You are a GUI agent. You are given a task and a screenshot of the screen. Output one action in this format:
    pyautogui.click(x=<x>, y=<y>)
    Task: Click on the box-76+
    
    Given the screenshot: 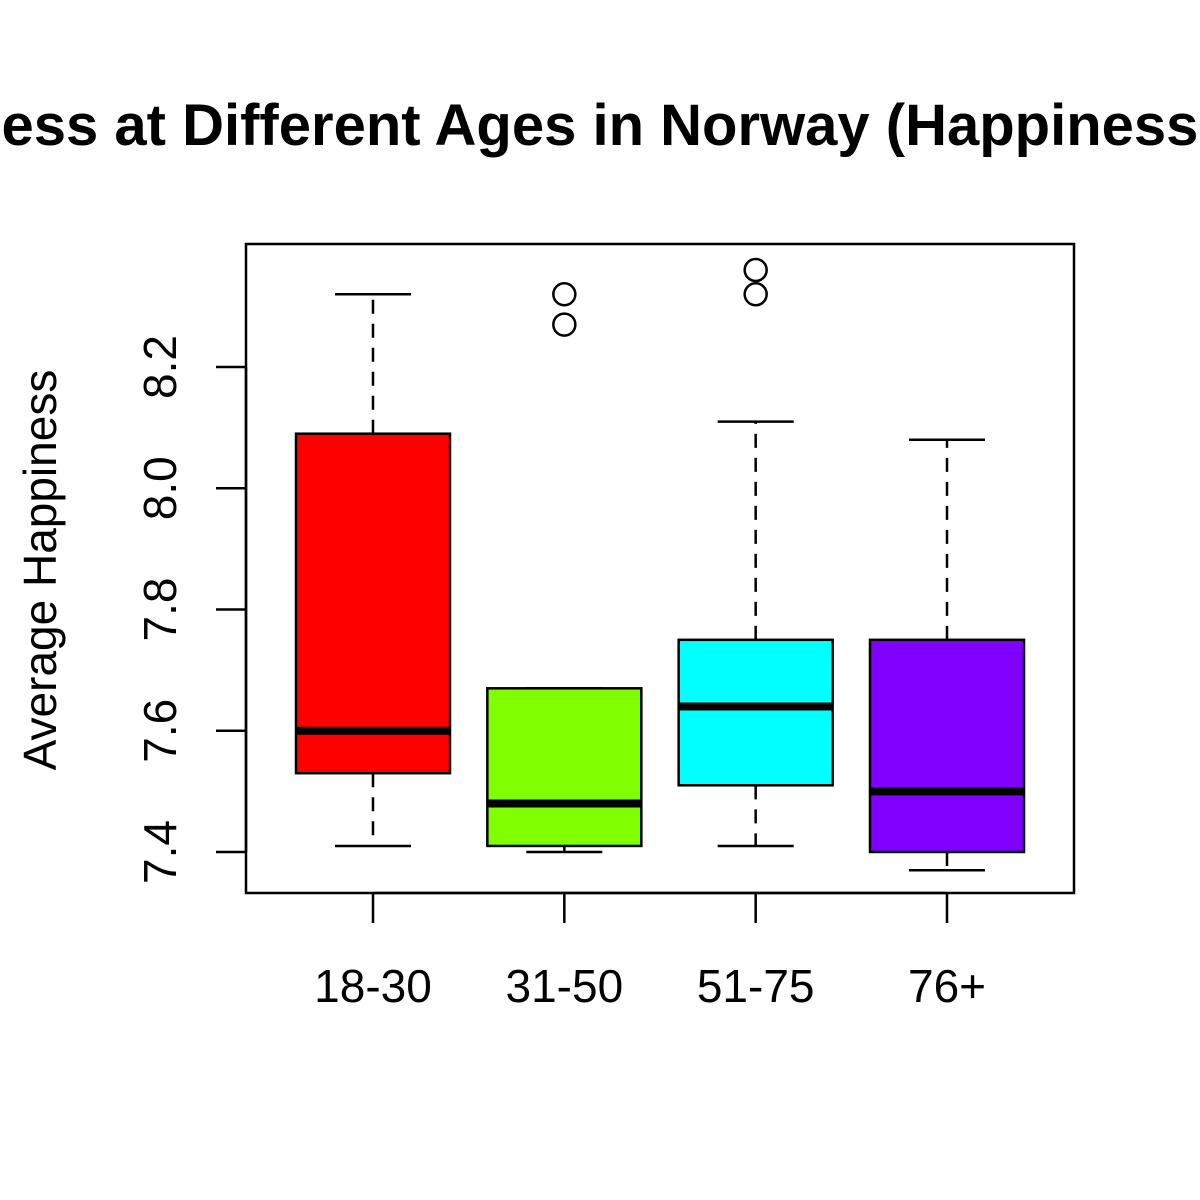 What is the action you would take?
    pyautogui.click(x=947, y=655)
    